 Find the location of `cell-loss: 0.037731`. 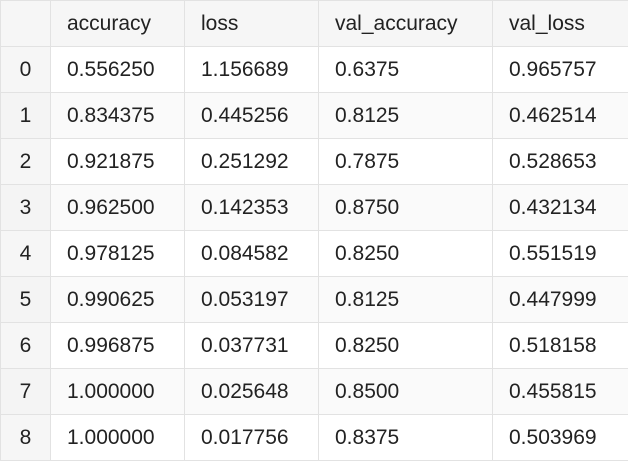

cell-loss: 0.037731 is located at coordinates (251, 345).